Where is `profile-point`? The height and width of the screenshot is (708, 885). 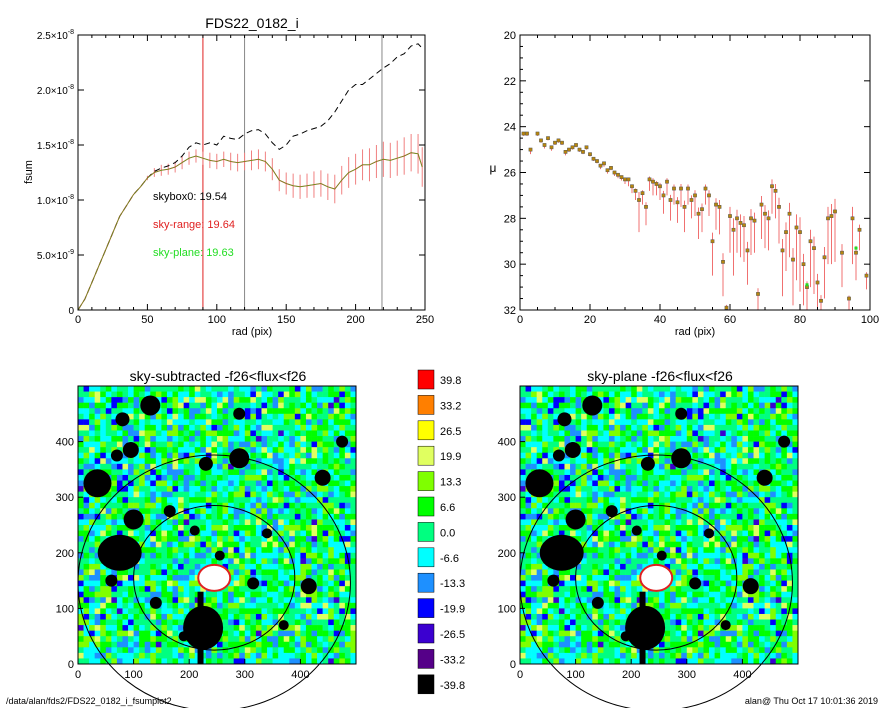 profile-point is located at coordinates (772, 186).